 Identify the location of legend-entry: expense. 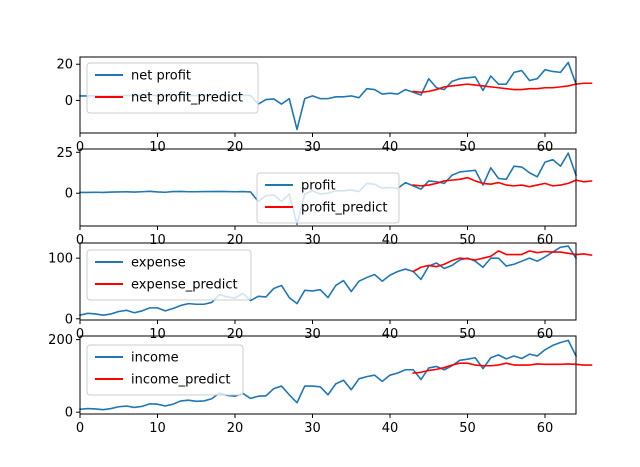
(158, 263).